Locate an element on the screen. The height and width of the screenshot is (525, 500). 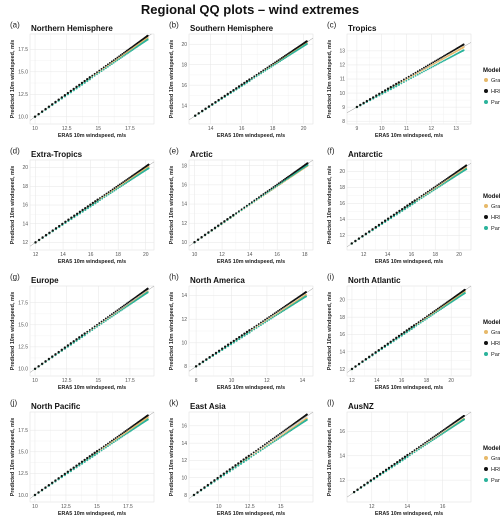
y-tick-label: 17.5 is located at coordinates (23, 50).